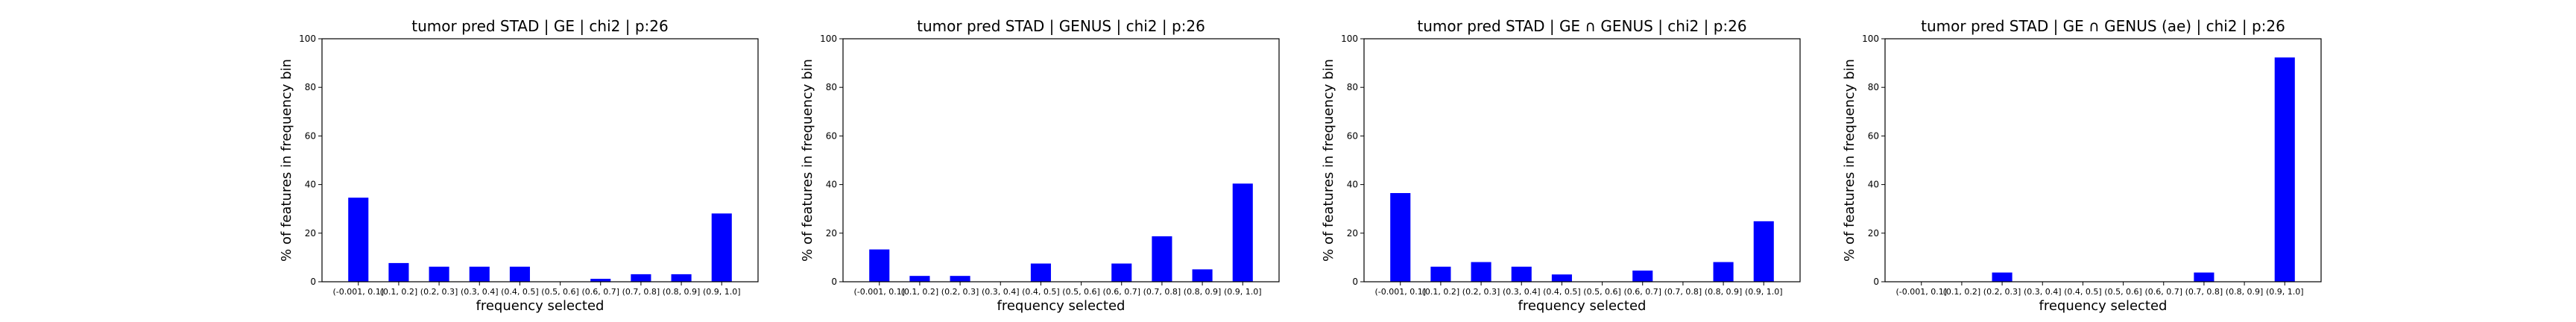 The height and width of the screenshot is (322, 2576). Describe the element at coordinates (539, 26) in the screenshot. I see `chart-title: tumor pred STAD | GE | chi2 | p:26` at that location.